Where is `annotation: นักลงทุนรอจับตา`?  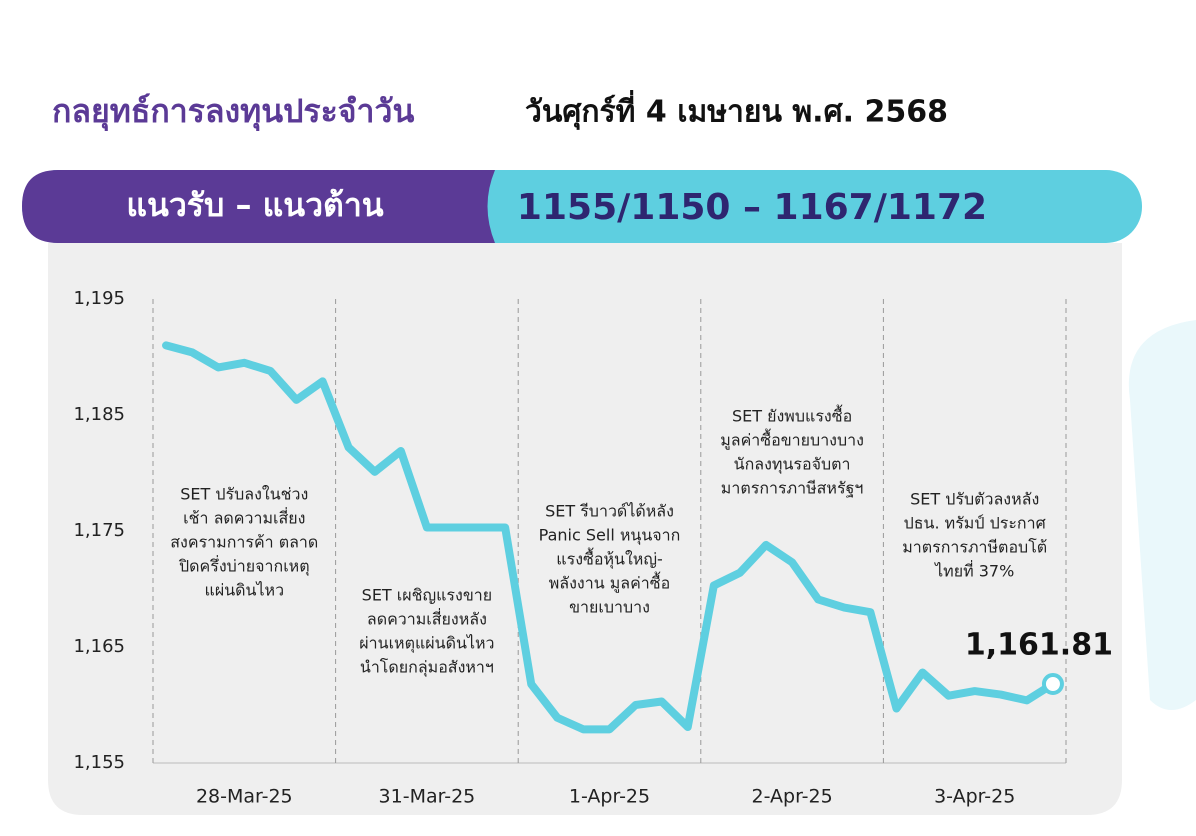
annotation: นักลงทุนรอจับตา is located at coordinates (792, 465).